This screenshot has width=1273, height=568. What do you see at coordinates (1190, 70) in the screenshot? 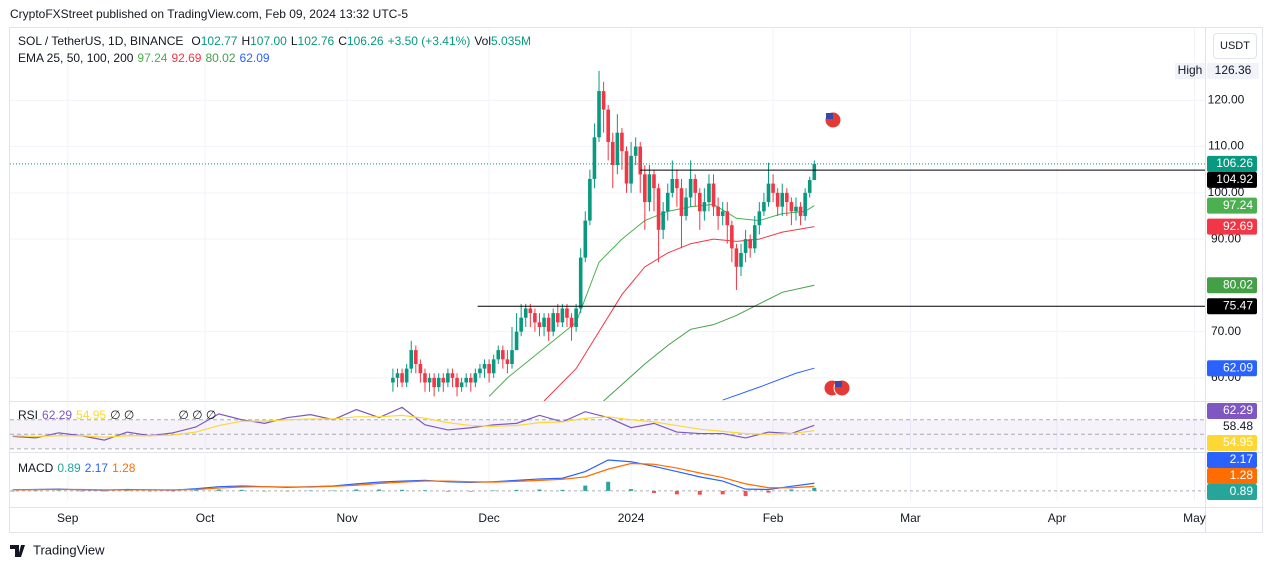
I see `high-label-box` at bounding box center [1190, 70].